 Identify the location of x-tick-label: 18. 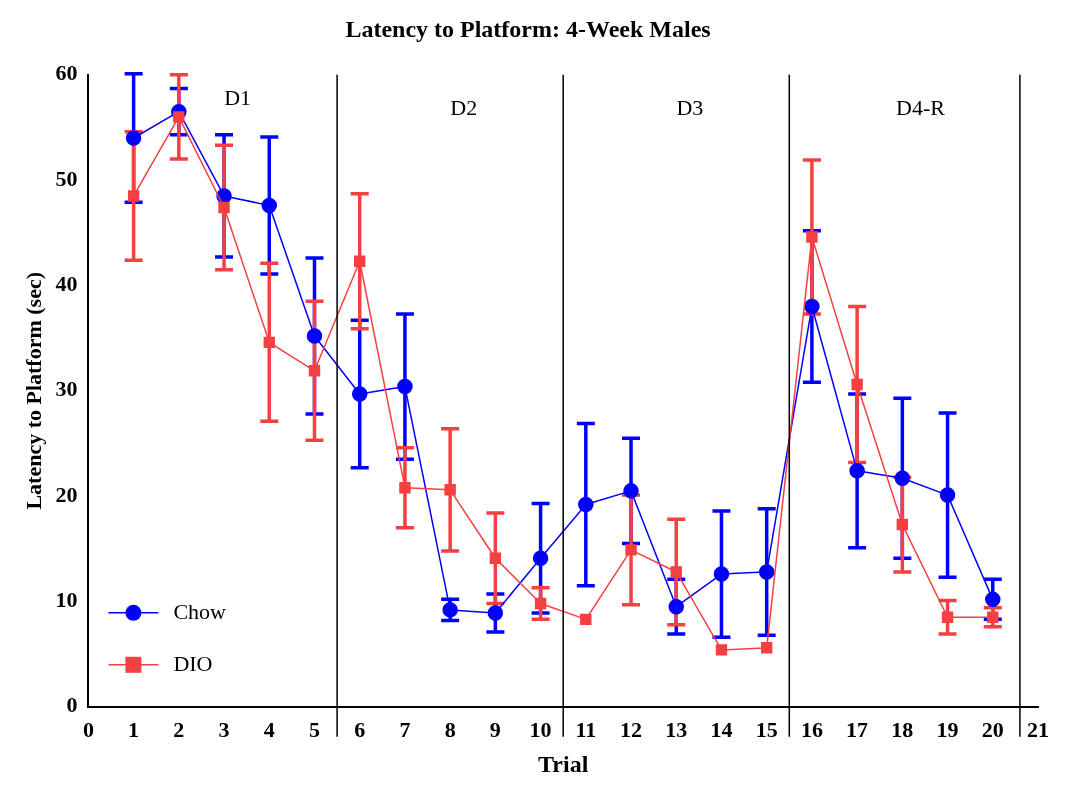
(902, 729).